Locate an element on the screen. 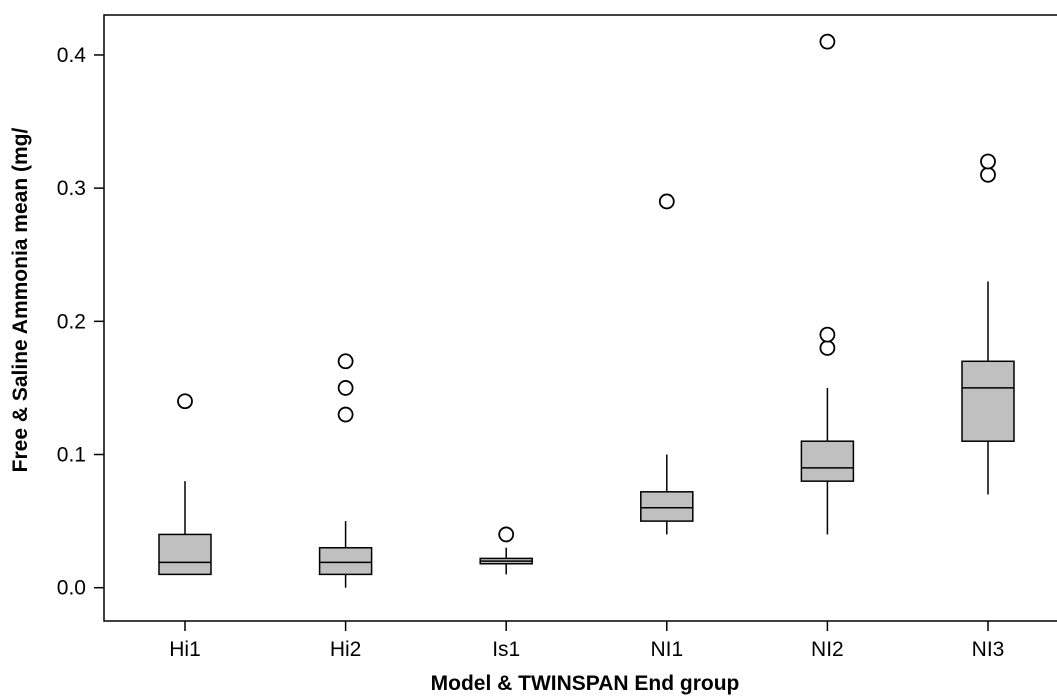 This screenshot has height=696, width=1057. box-group-hi1 is located at coordinates (185, 484).